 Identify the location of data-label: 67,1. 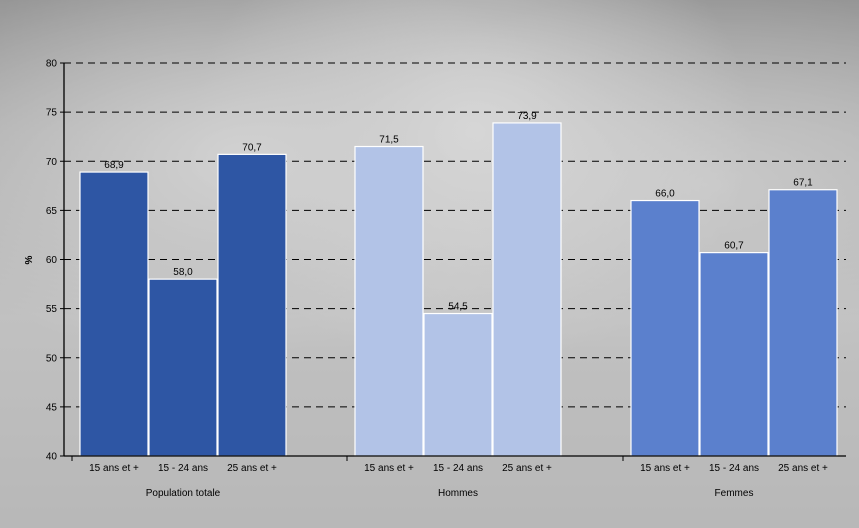
(803, 183).